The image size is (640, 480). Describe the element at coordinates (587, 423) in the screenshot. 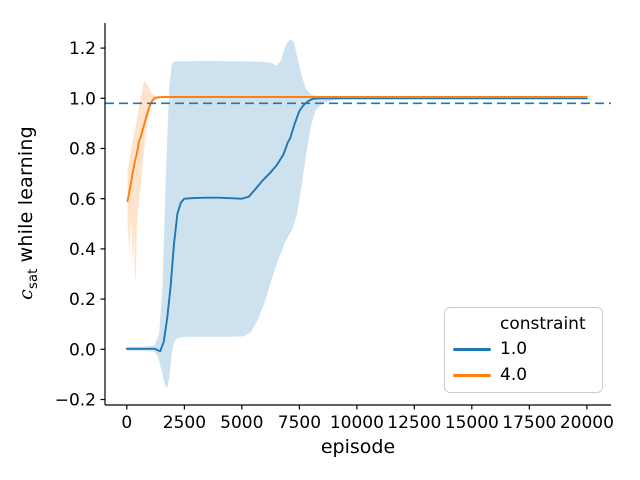

I see `x-tick-label: 20000` at that location.